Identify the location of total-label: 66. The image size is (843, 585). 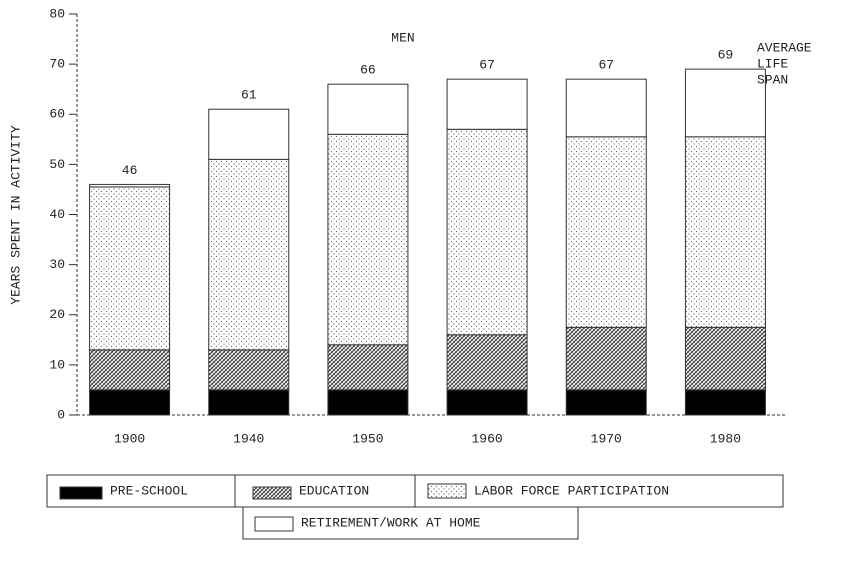
(368, 70).